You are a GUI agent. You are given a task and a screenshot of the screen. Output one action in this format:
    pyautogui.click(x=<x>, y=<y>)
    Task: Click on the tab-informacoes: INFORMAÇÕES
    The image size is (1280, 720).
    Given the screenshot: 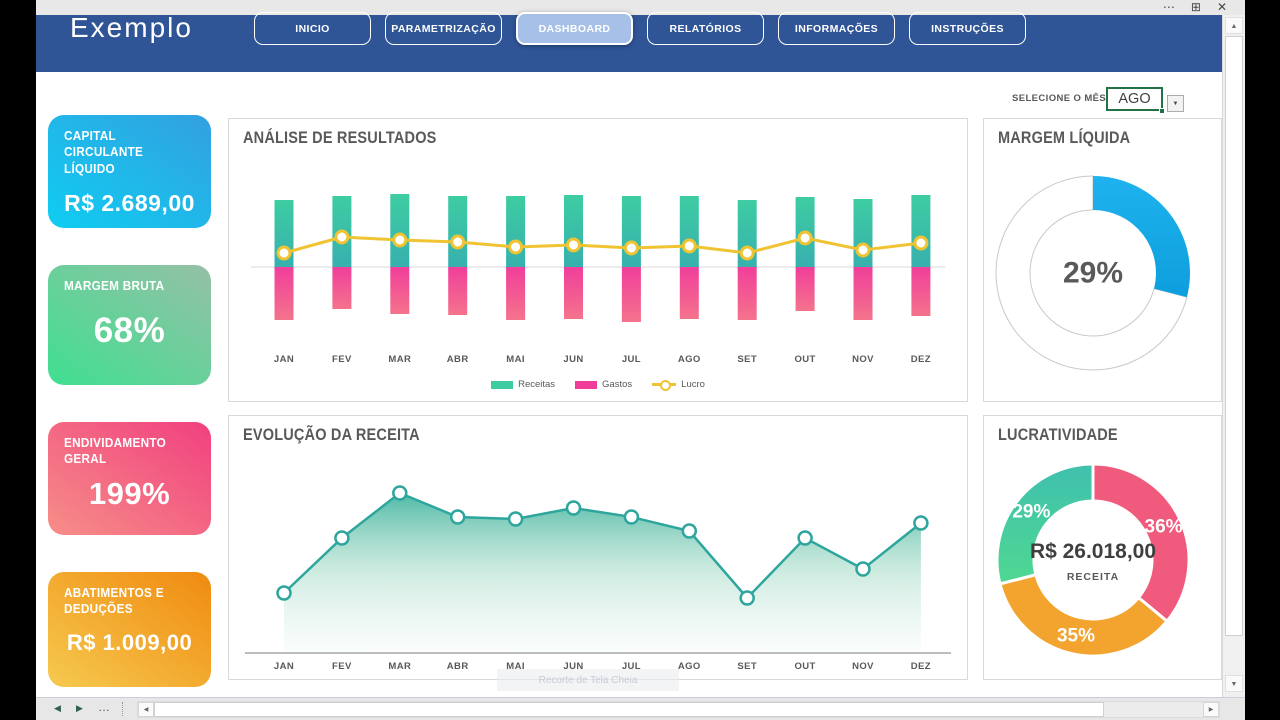 What is the action you would take?
    pyautogui.click(x=836, y=28)
    